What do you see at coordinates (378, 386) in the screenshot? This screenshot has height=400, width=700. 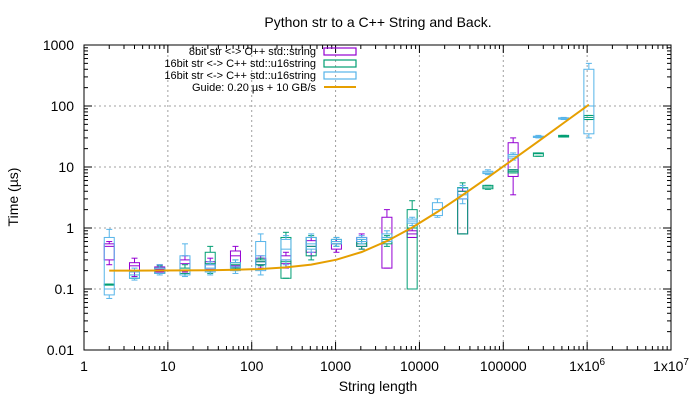 I see `x-axis-label: String length` at bounding box center [378, 386].